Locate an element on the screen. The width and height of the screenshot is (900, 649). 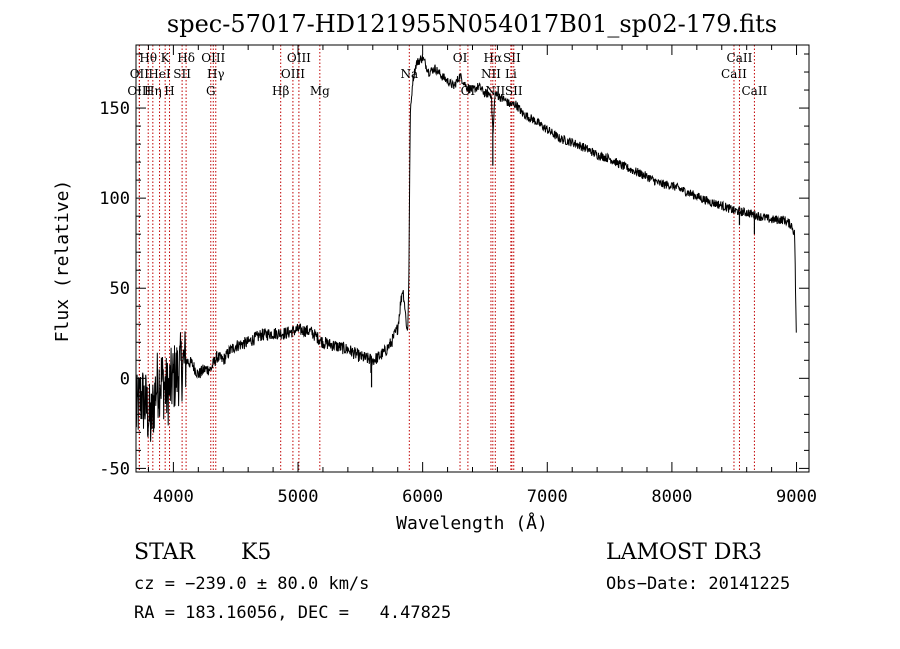
redshift-cz: cz = −239.0 ± 80.0 km/s is located at coordinates (252, 584).